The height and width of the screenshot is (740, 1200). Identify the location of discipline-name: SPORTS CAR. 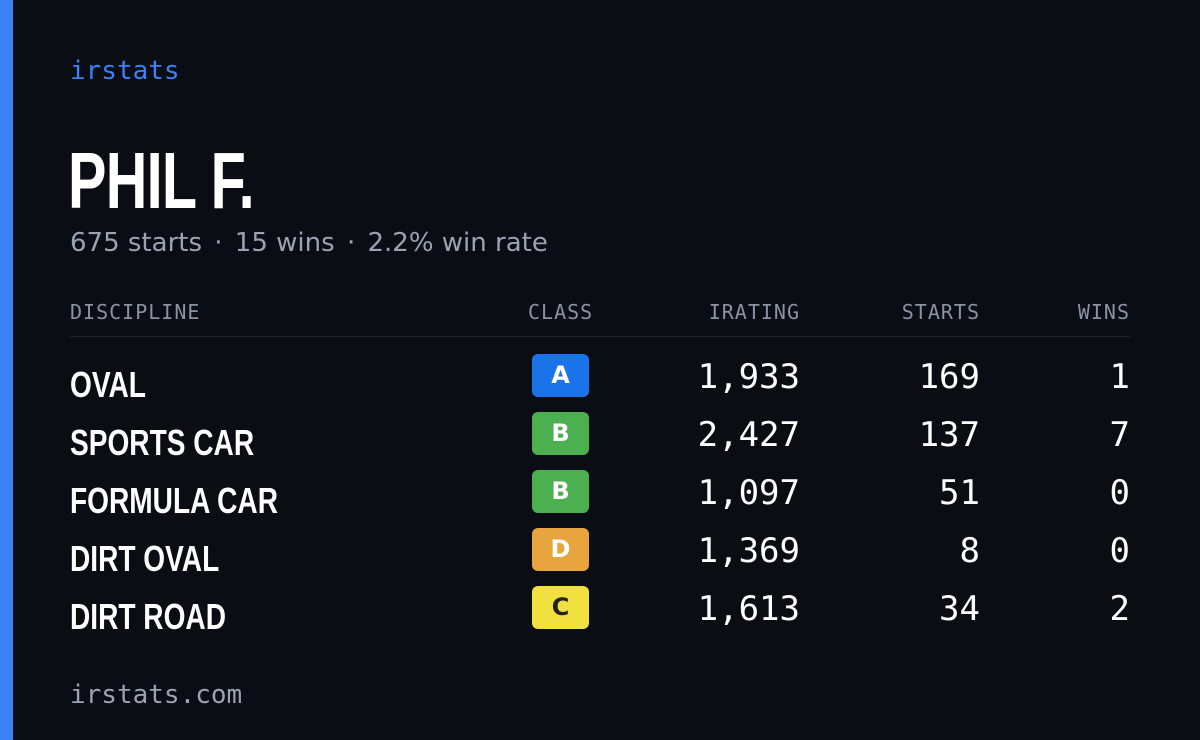
(162, 442).